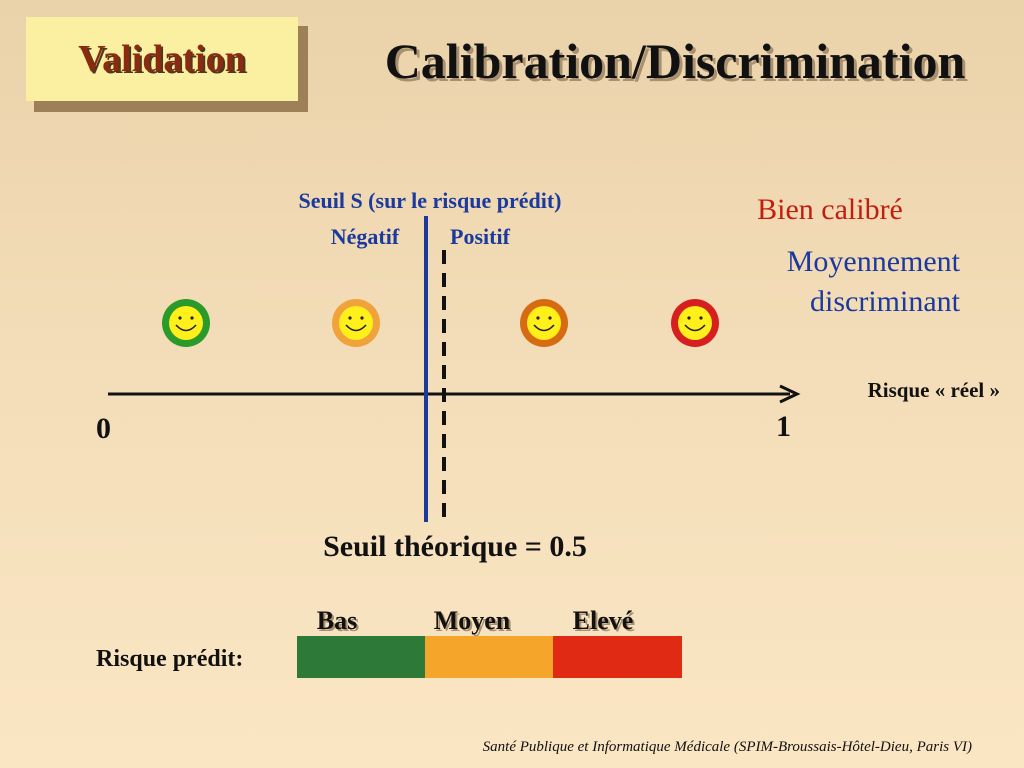  I want to click on category-medium-label: Moyen, so click(472, 620).